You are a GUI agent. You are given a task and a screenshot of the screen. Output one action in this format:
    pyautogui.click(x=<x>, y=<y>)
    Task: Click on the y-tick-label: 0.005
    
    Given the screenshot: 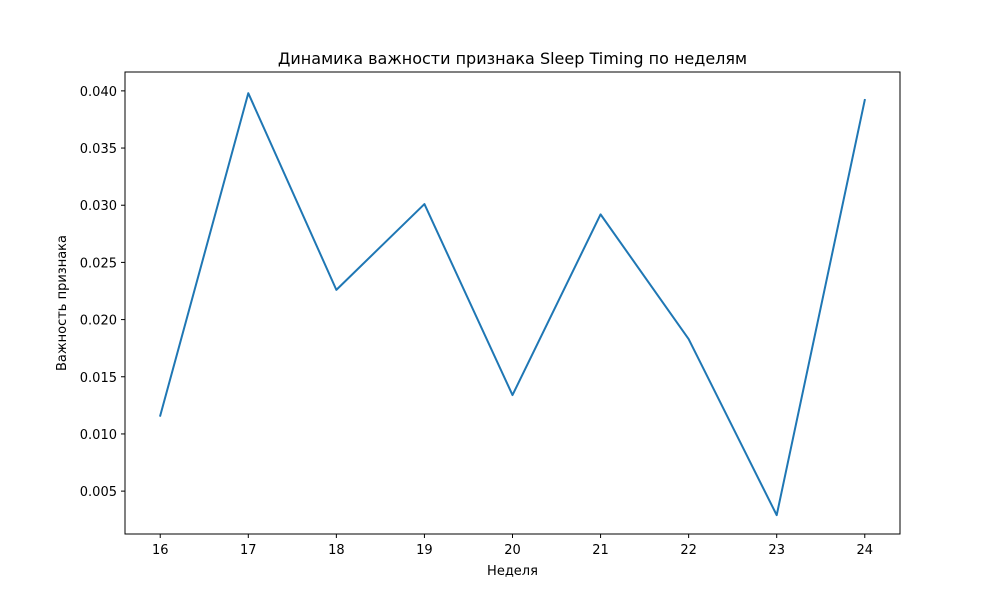 What is the action you would take?
    pyautogui.click(x=98, y=492)
    